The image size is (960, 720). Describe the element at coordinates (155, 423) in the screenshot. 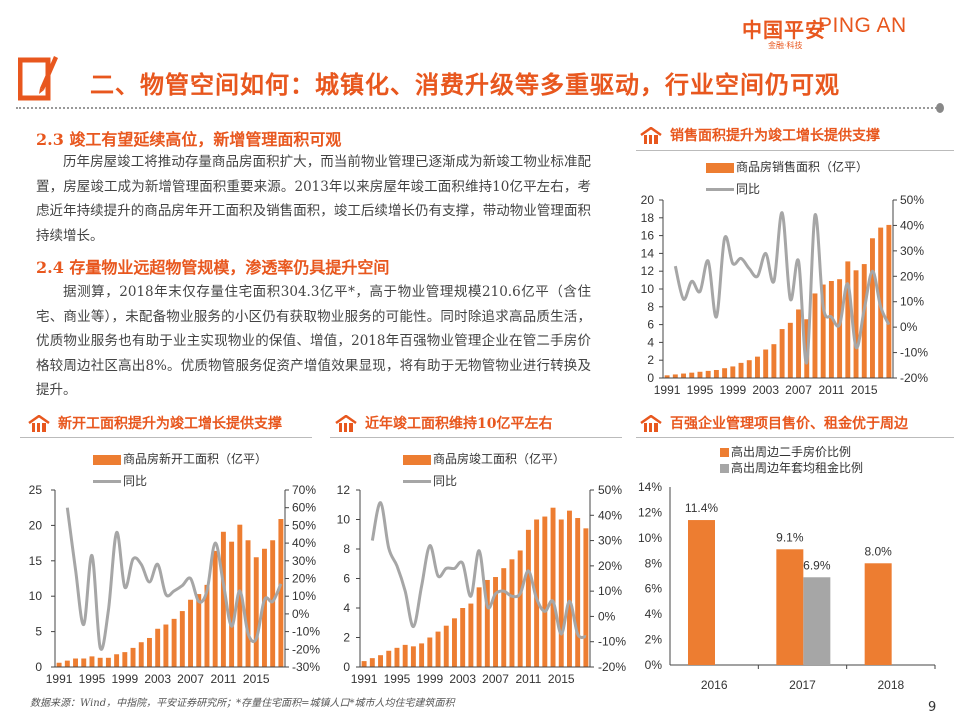

I see `chart-title-new-starts: 新开工面积提升为竣工增长提供支撑` at that location.